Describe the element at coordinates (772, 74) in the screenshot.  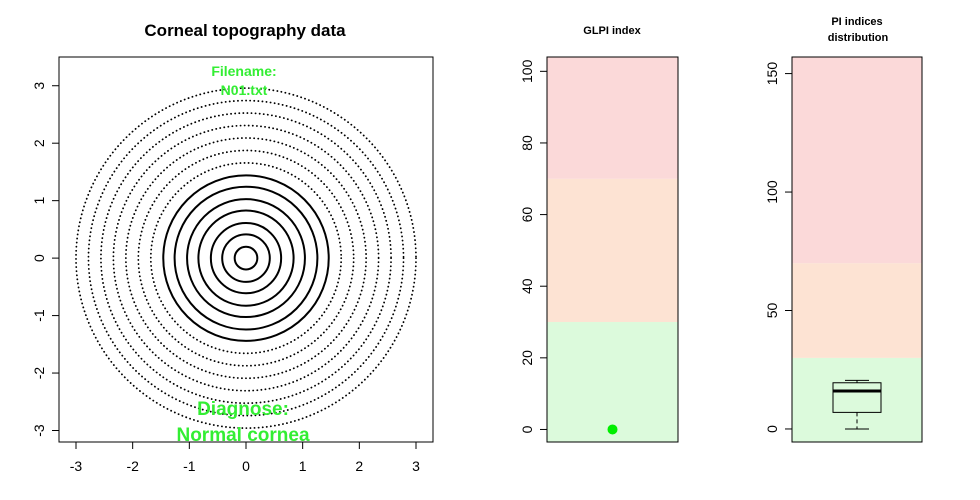
I see `y-tick-label: 150` at that location.